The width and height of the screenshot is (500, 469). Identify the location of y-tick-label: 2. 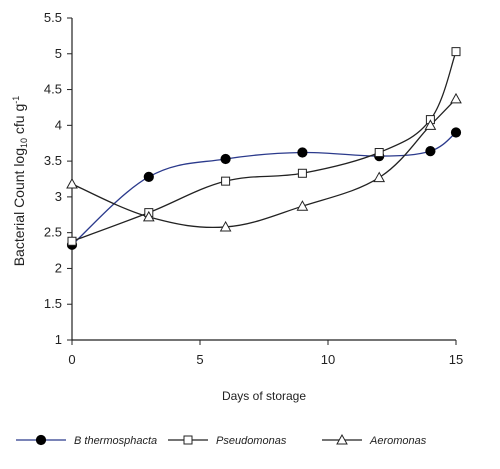
(58, 267).